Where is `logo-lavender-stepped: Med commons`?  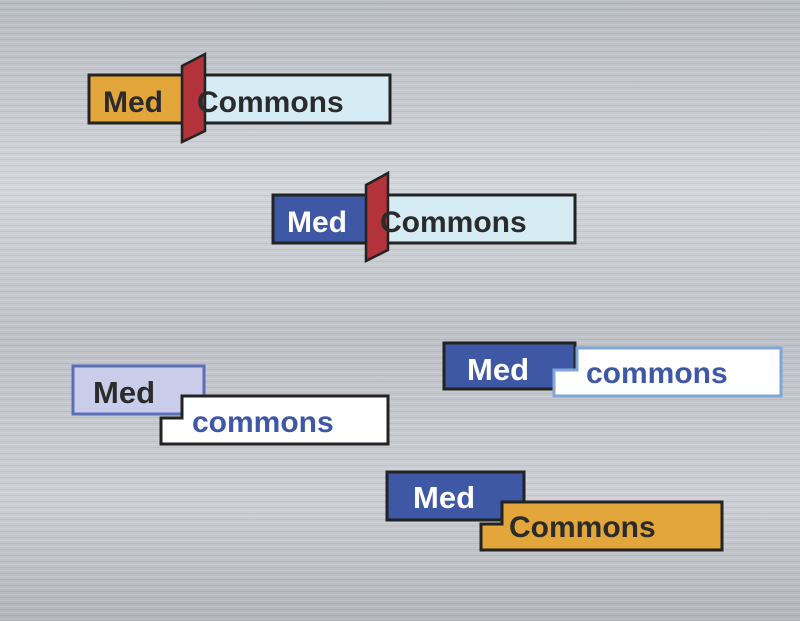
logo-lavender-stepped: Med commons is located at coordinates (230, 405).